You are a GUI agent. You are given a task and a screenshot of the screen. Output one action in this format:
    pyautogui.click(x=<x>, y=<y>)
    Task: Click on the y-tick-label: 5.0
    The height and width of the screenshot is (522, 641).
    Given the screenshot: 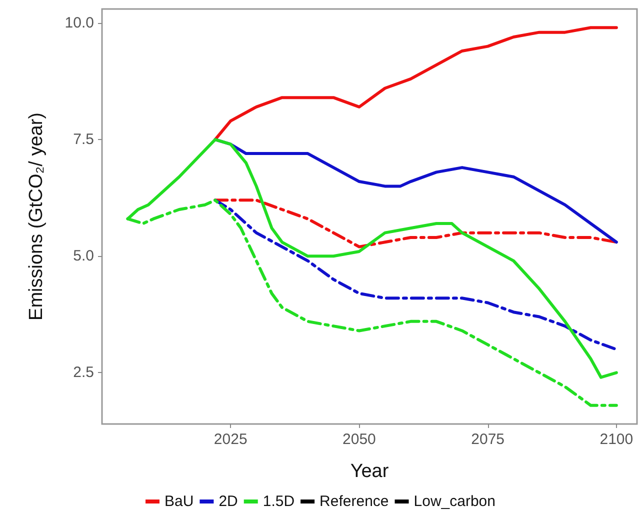 What is the action you would take?
    pyautogui.click(x=83, y=256)
    